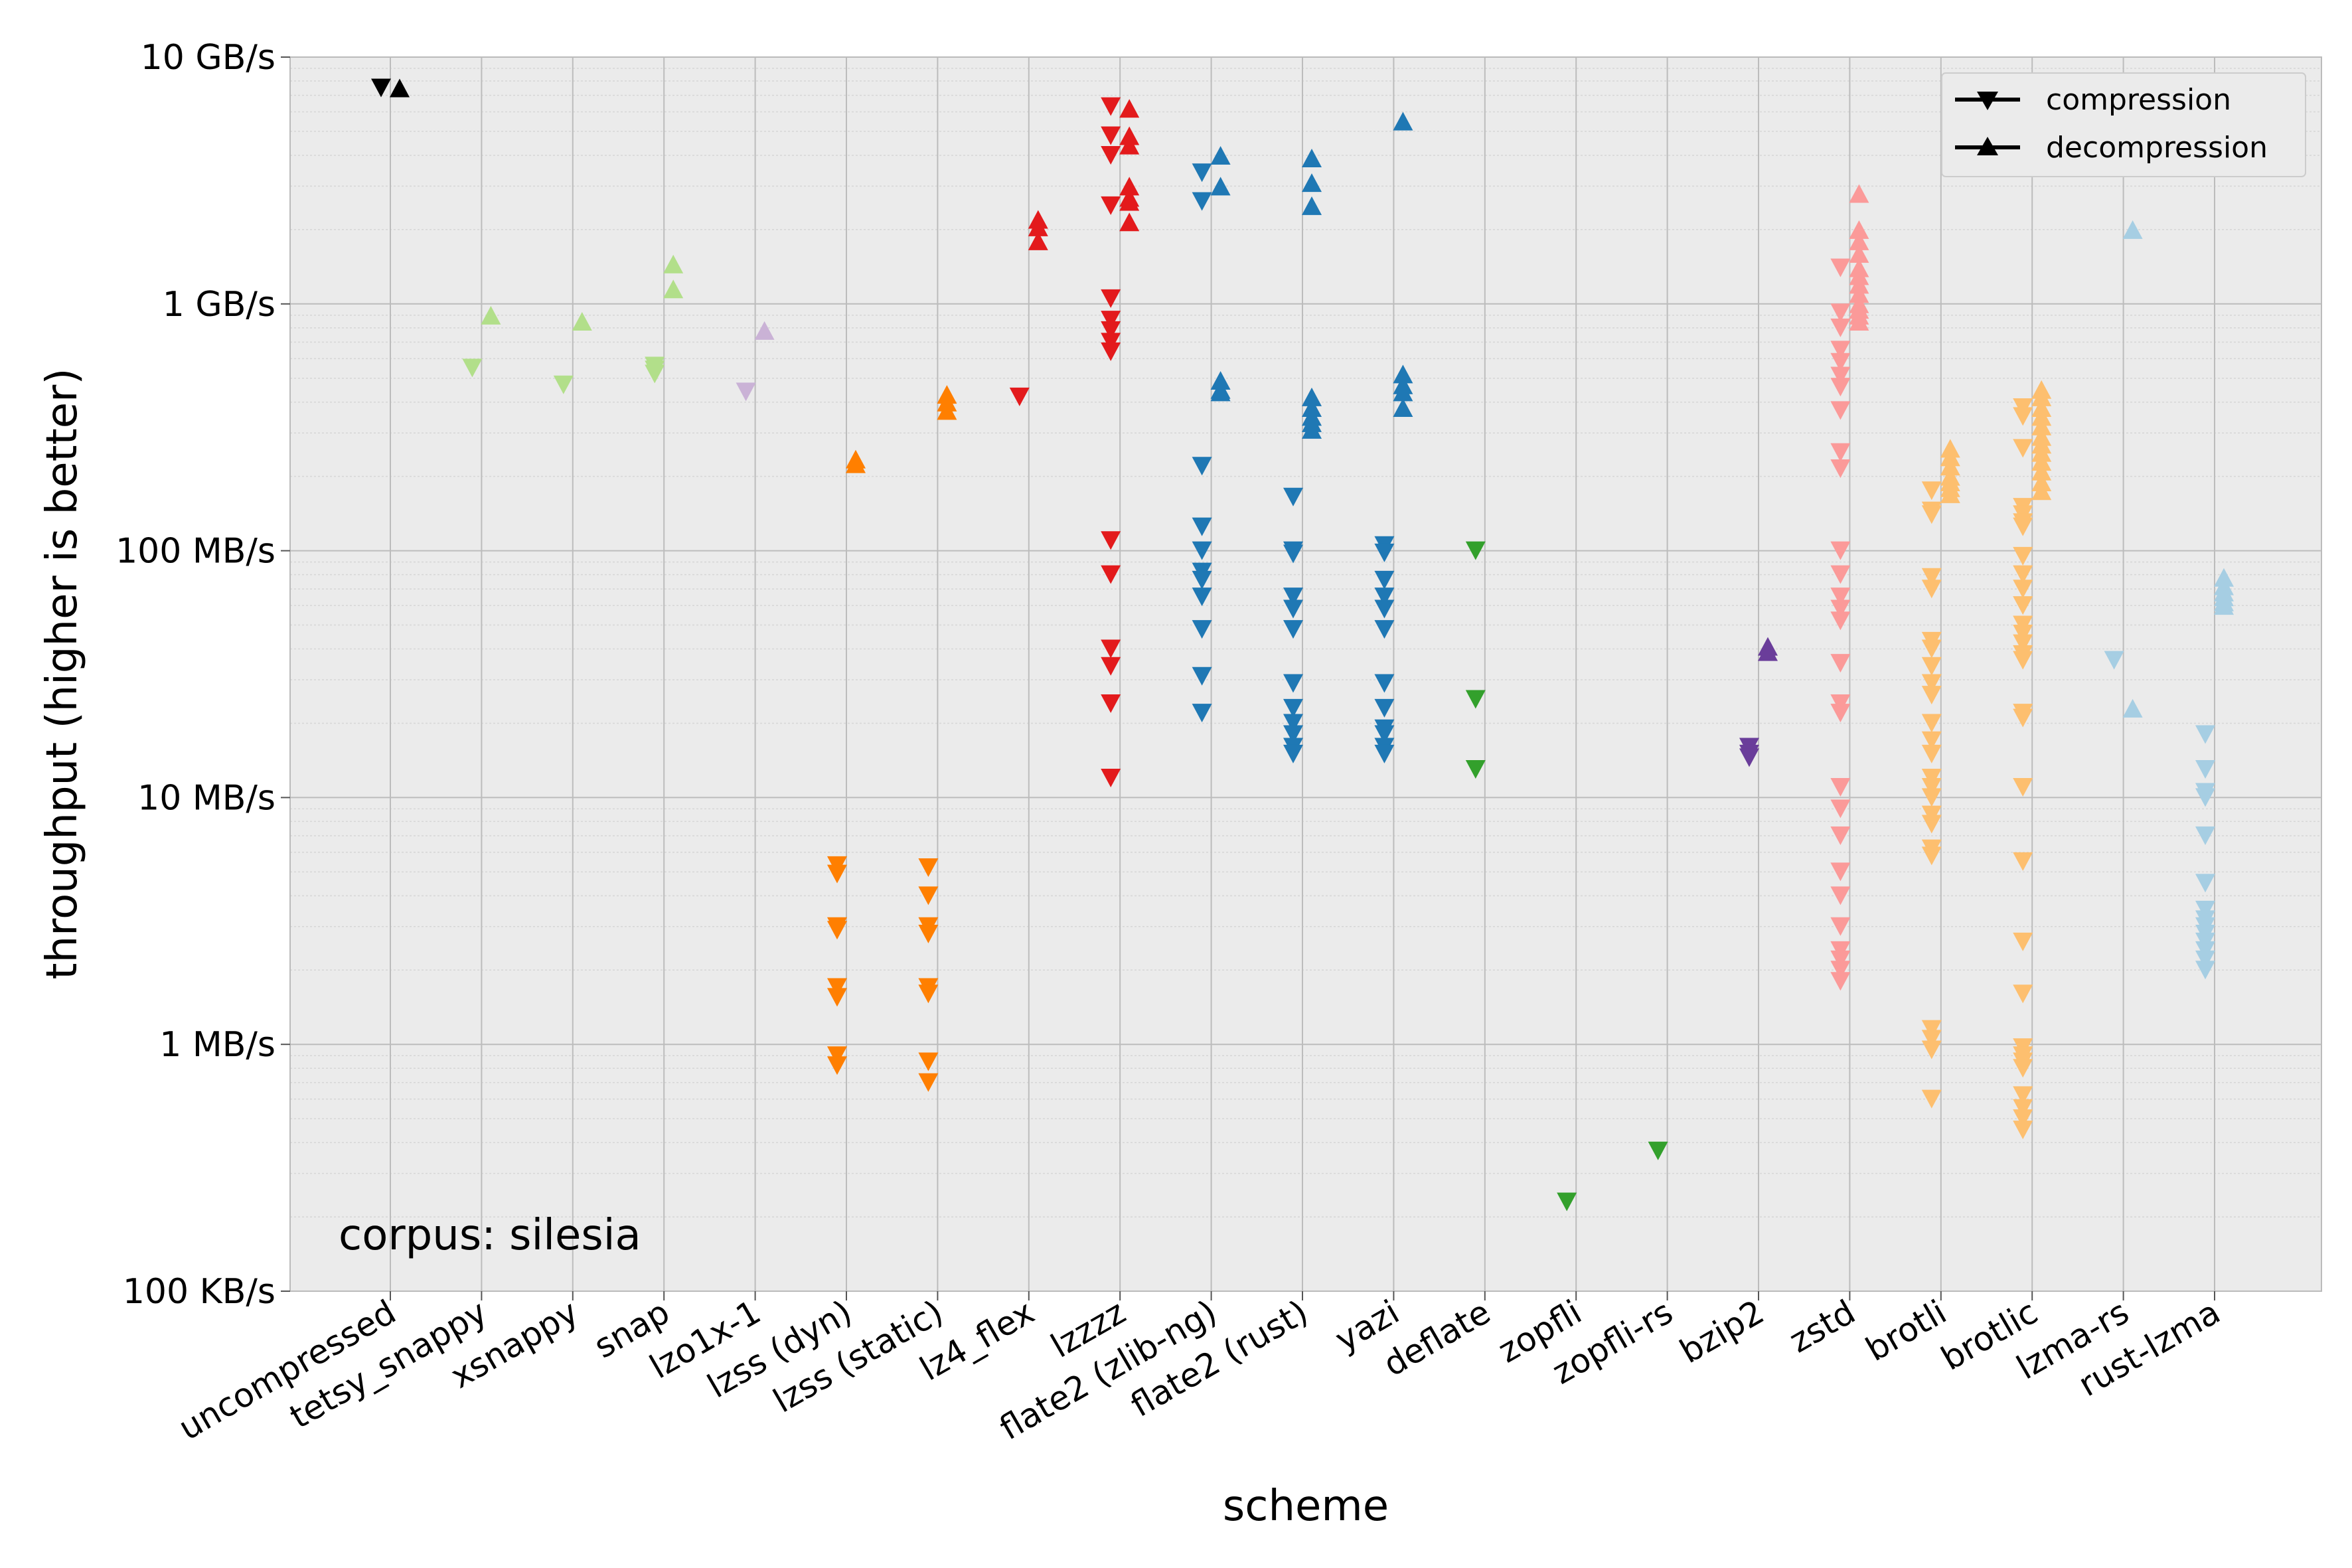  Describe the element at coordinates (1987, 101) in the screenshot. I see `legend-compression-marker-icon` at that location.